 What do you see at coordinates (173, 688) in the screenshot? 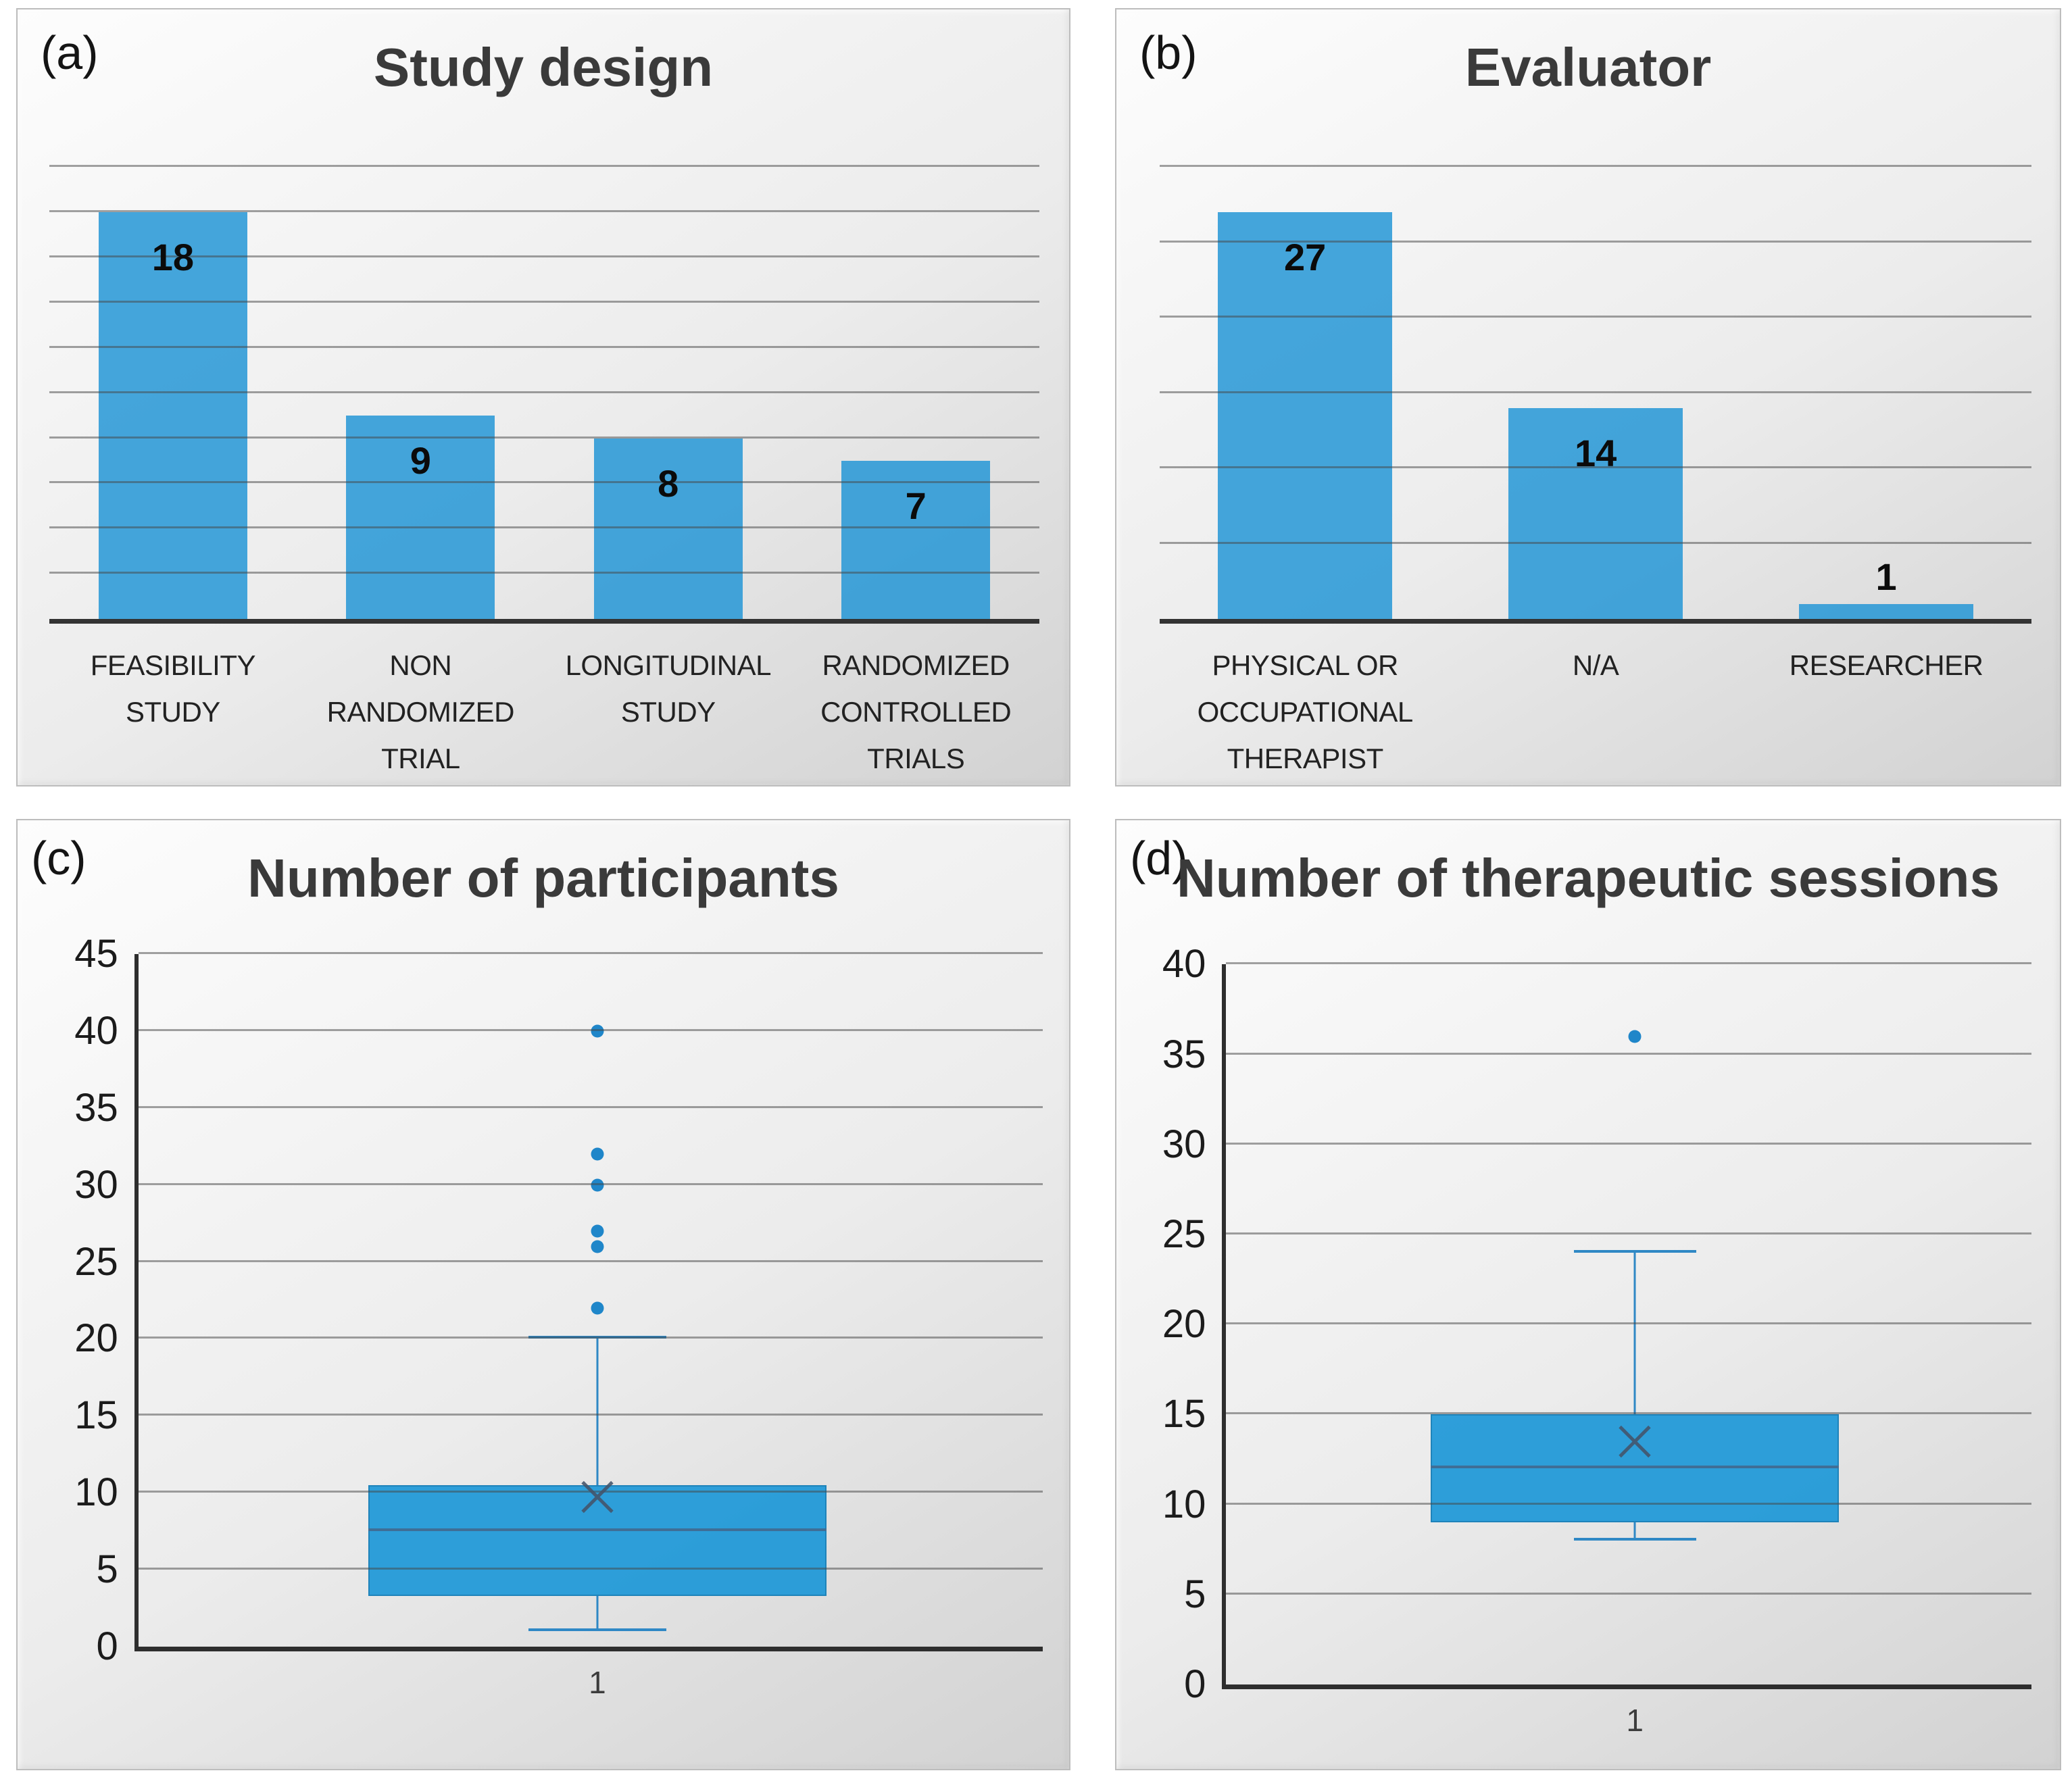
I see `category-label-0: FEASIBILITY STUDY` at bounding box center [173, 688].